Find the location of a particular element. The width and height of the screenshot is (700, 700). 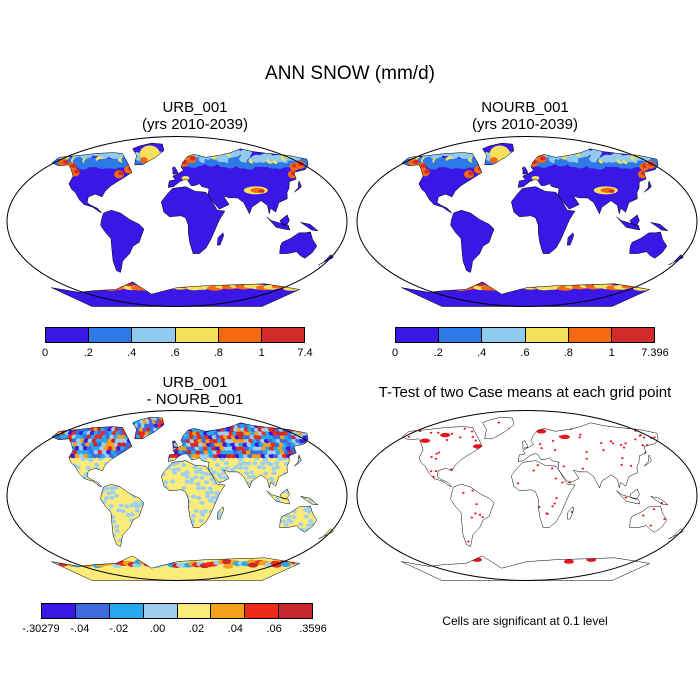

land-japan is located at coordinates (648, 186).